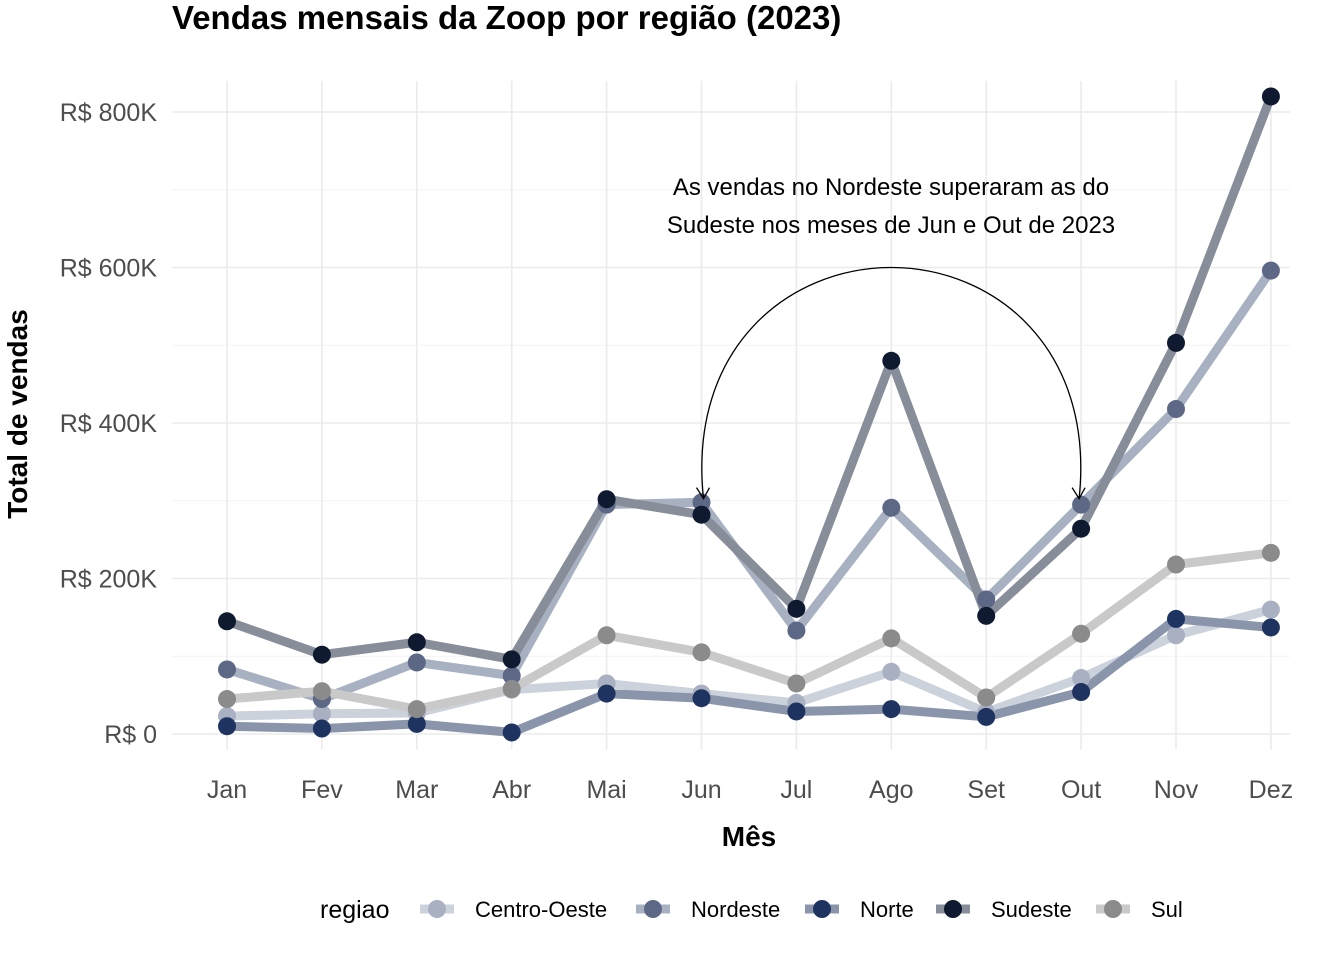 Image resolution: width=1344 pixels, height=960 pixels. Describe the element at coordinates (735, 909) in the screenshot. I see `legend-label: Nordeste` at that location.